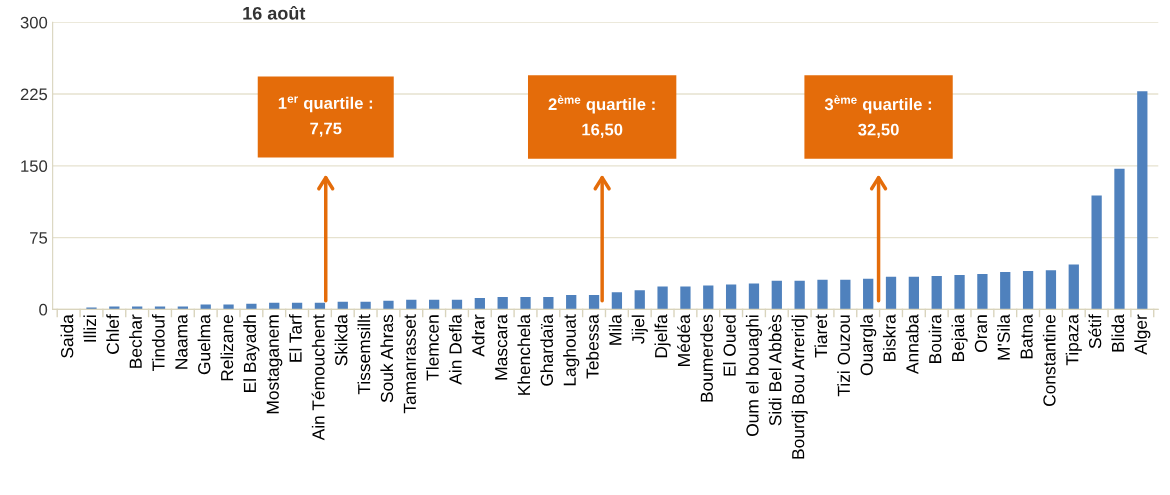  What do you see at coordinates (821, 336) in the screenshot?
I see `x-tick-label: Tiaret` at bounding box center [821, 336].